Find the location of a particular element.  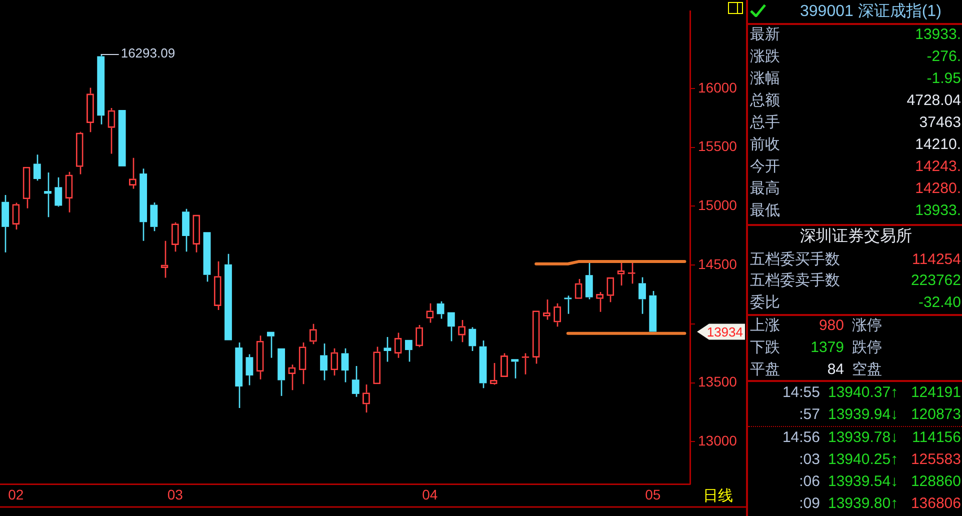

x-tick-label: 04 is located at coordinates (430, 494).